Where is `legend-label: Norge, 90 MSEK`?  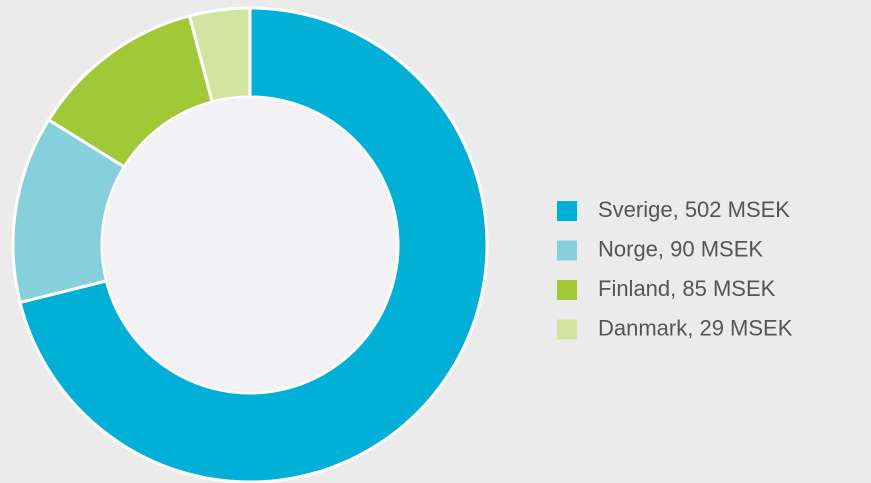
legend-label: Norge, 90 MSEK is located at coordinates (680, 248).